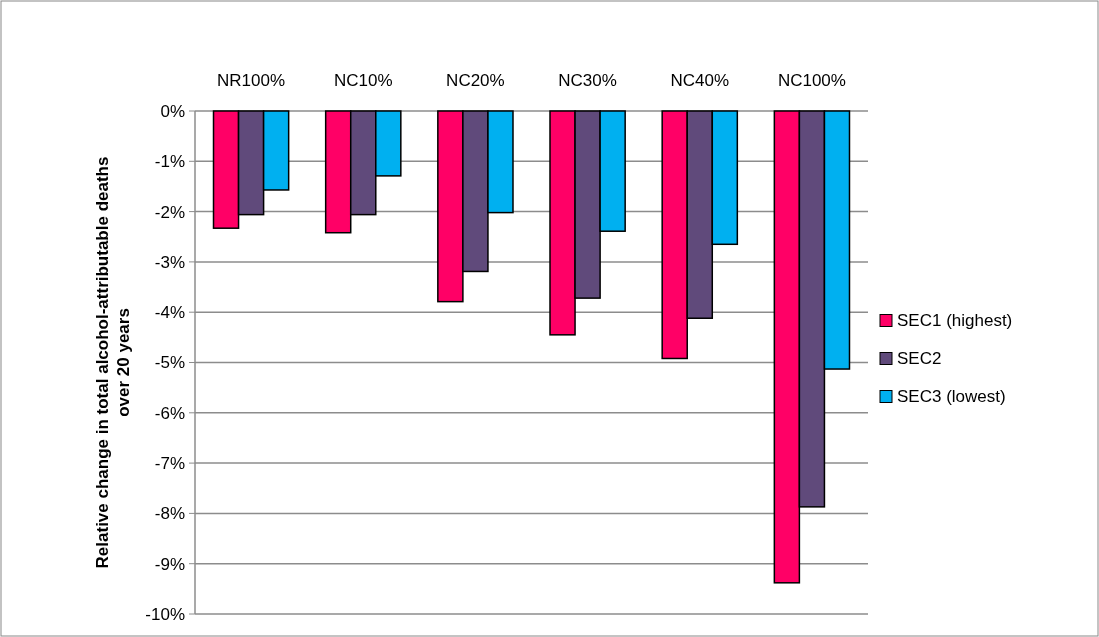 The width and height of the screenshot is (1099, 637). I want to click on y-tick-label: -4%, so click(169, 313).